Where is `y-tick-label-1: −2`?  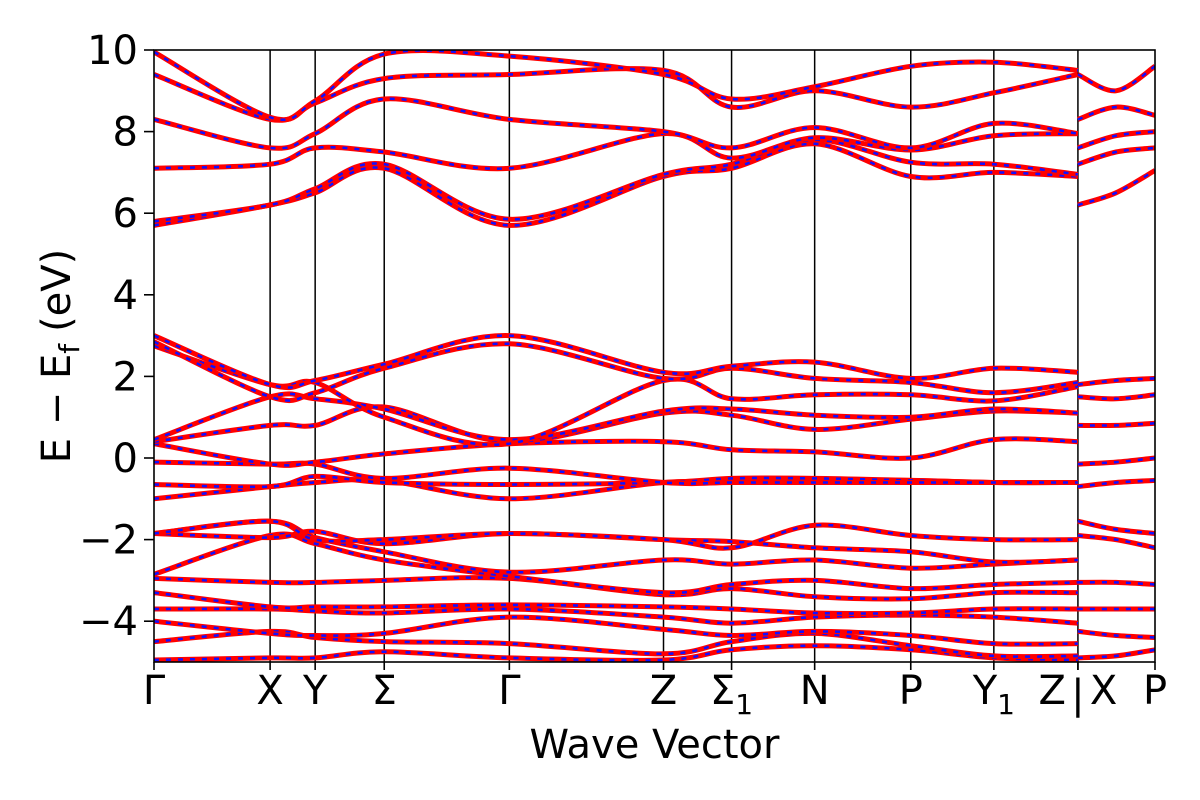
y-tick-label-1: −2 is located at coordinates (108, 541).